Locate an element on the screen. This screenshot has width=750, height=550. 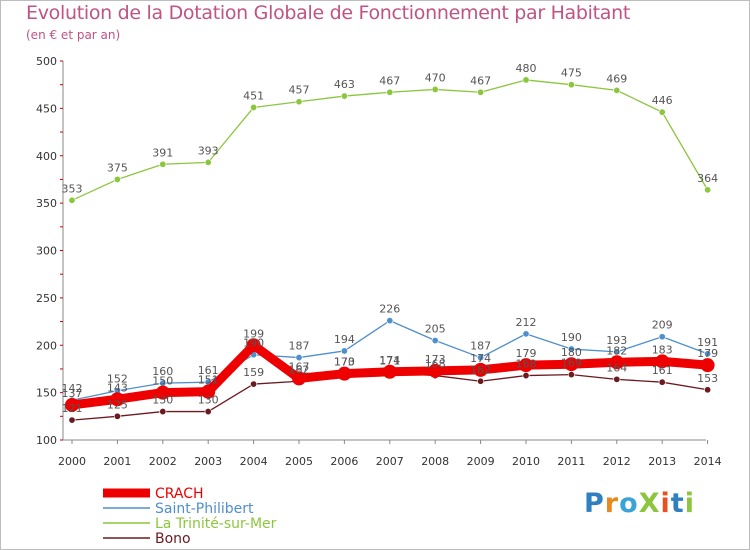
data-label-saint-philibert: 212 is located at coordinates (526, 322).